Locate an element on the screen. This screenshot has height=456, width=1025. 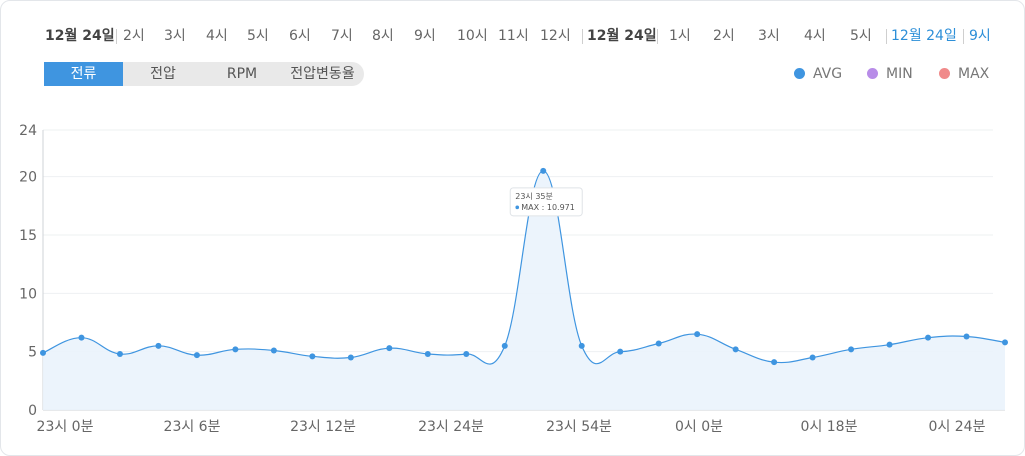
timeline-hour: 8시 is located at coordinates (383, 36).